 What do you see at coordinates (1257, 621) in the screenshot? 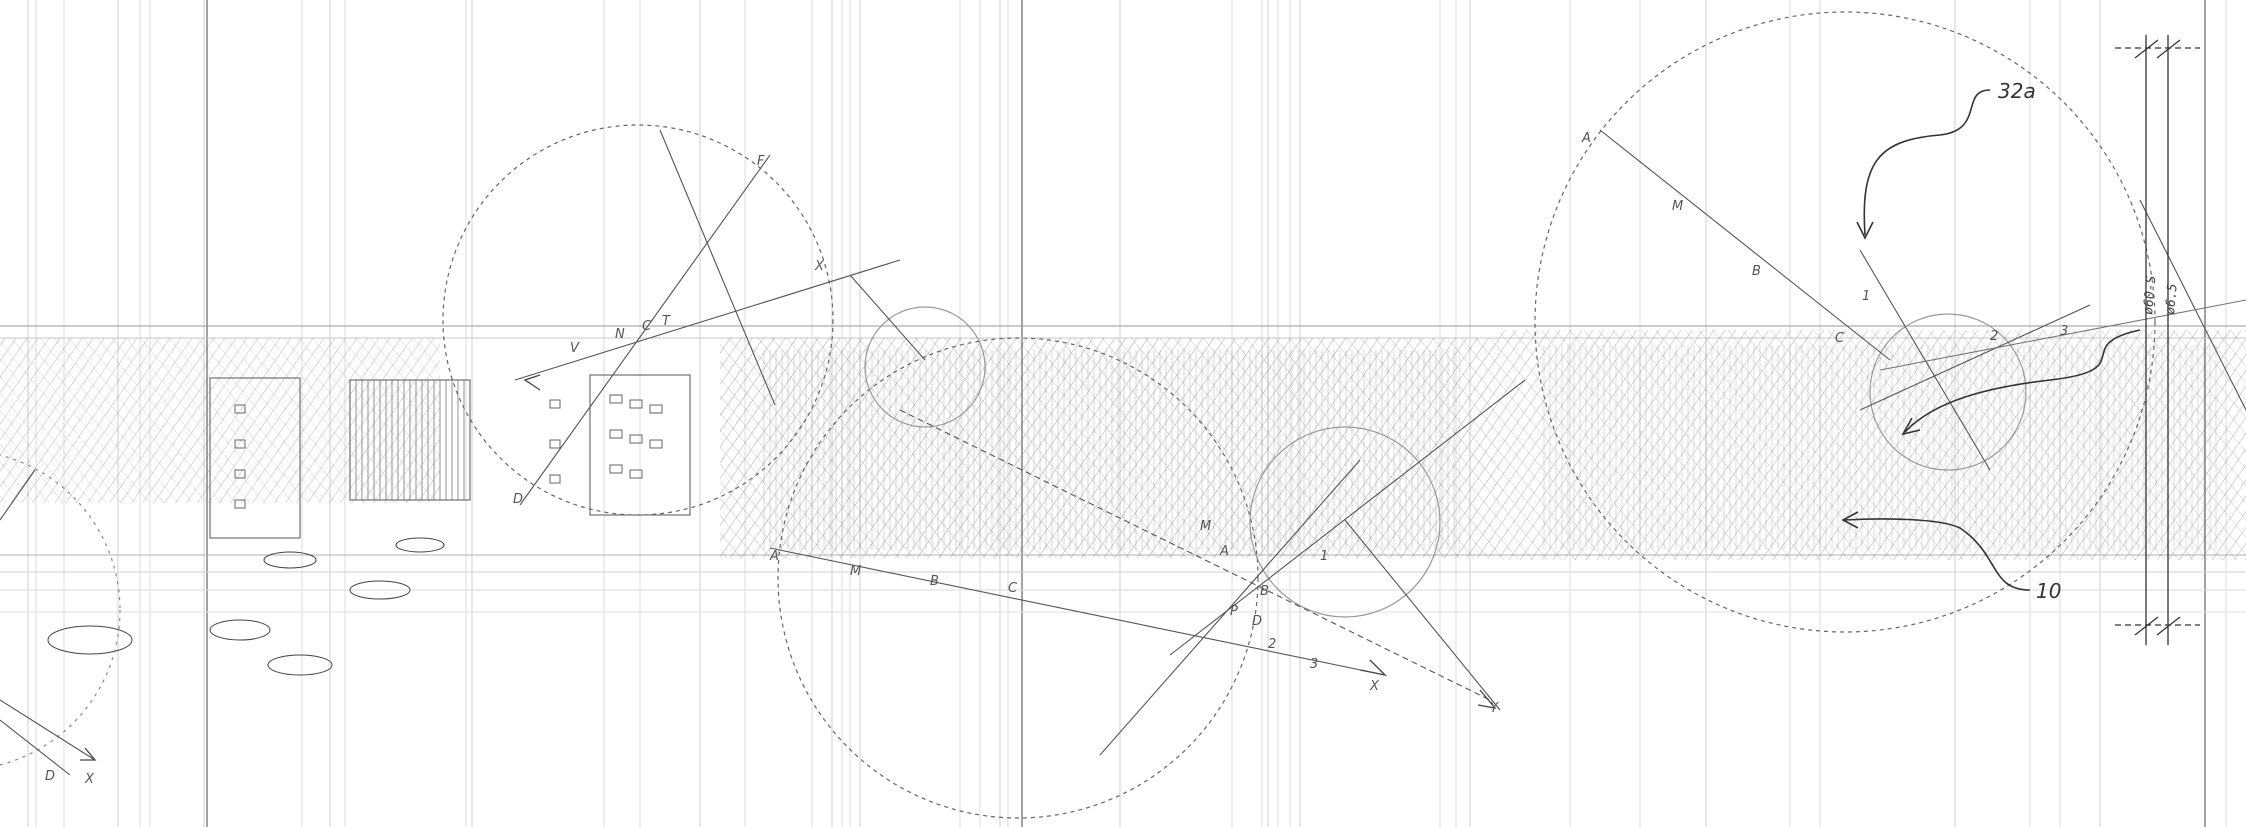
I see `label-center-d: D` at bounding box center [1257, 621].